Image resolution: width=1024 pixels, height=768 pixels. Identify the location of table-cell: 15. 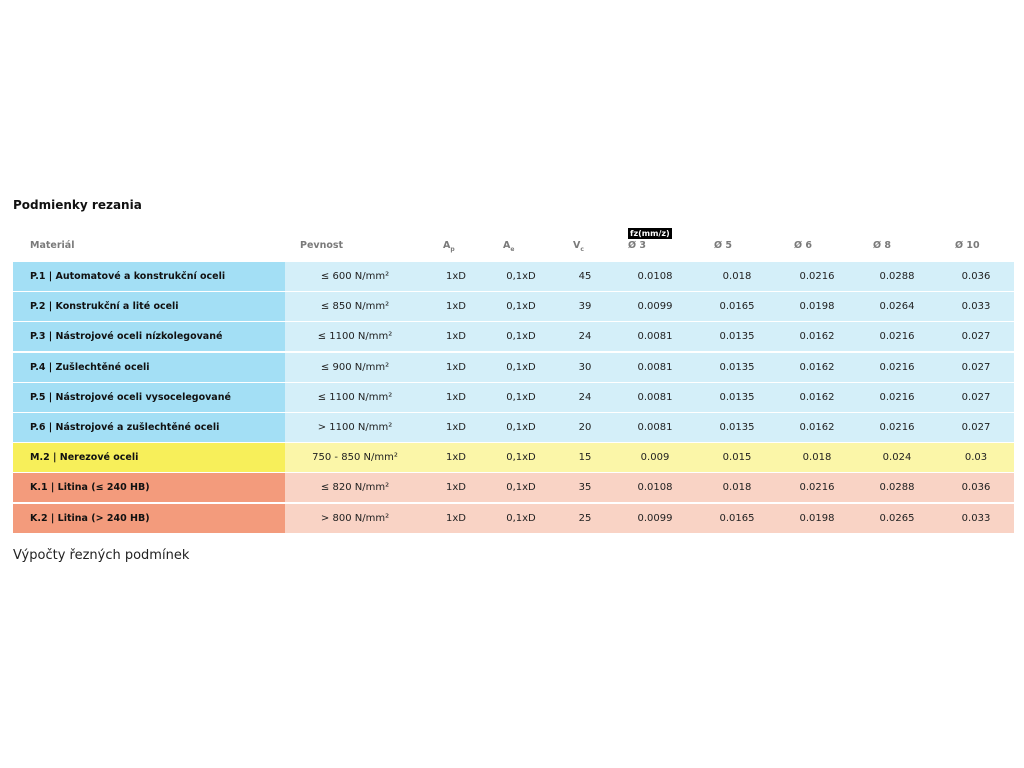
(585, 458).